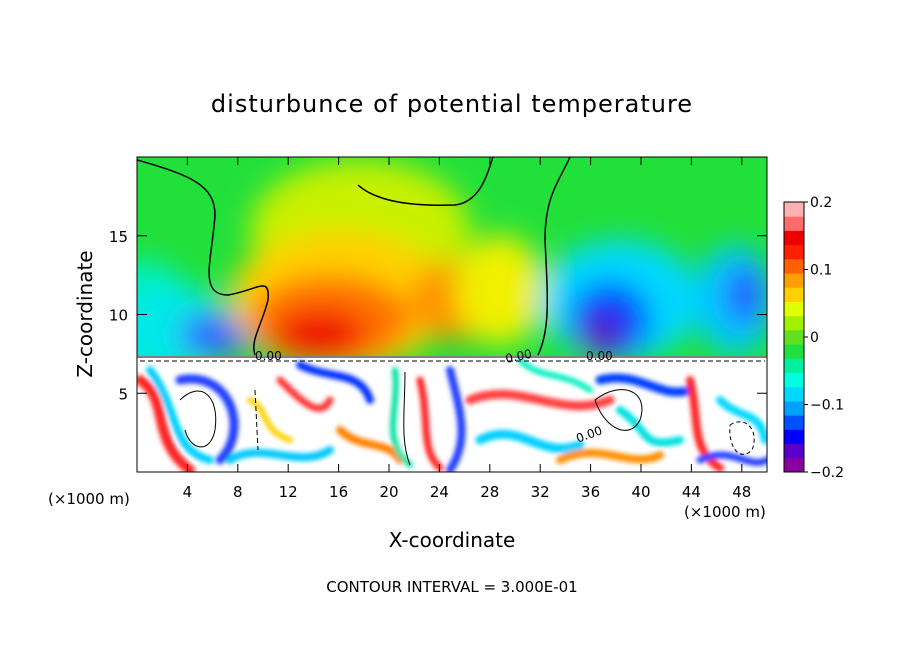  I want to click on x-tick-label: 48, so click(741, 492).